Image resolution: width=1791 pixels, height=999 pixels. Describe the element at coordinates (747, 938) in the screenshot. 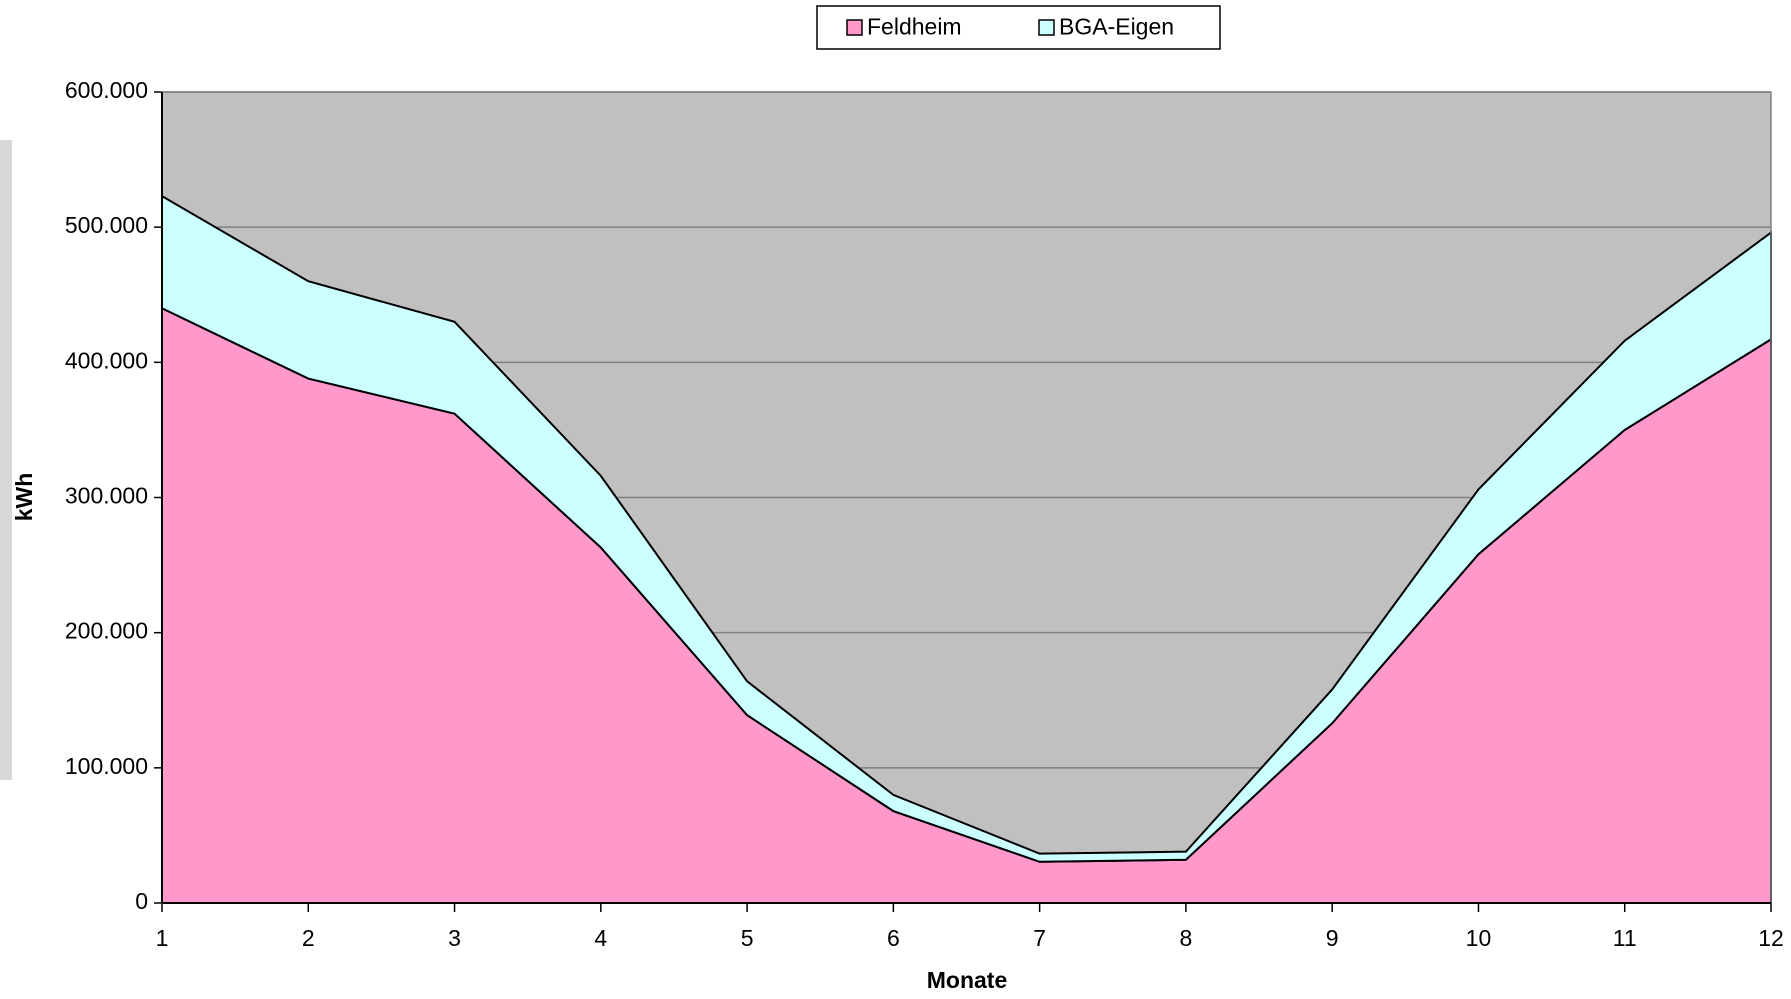

I see `x-tick-label: 5` at that location.